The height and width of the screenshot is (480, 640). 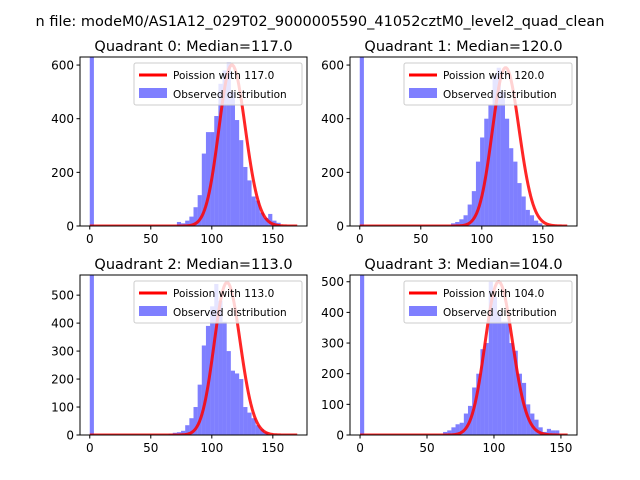 What do you see at coordinates (463, 357) in the screenshot?
I see `poisson-curve` at bounding box center [463, 357].